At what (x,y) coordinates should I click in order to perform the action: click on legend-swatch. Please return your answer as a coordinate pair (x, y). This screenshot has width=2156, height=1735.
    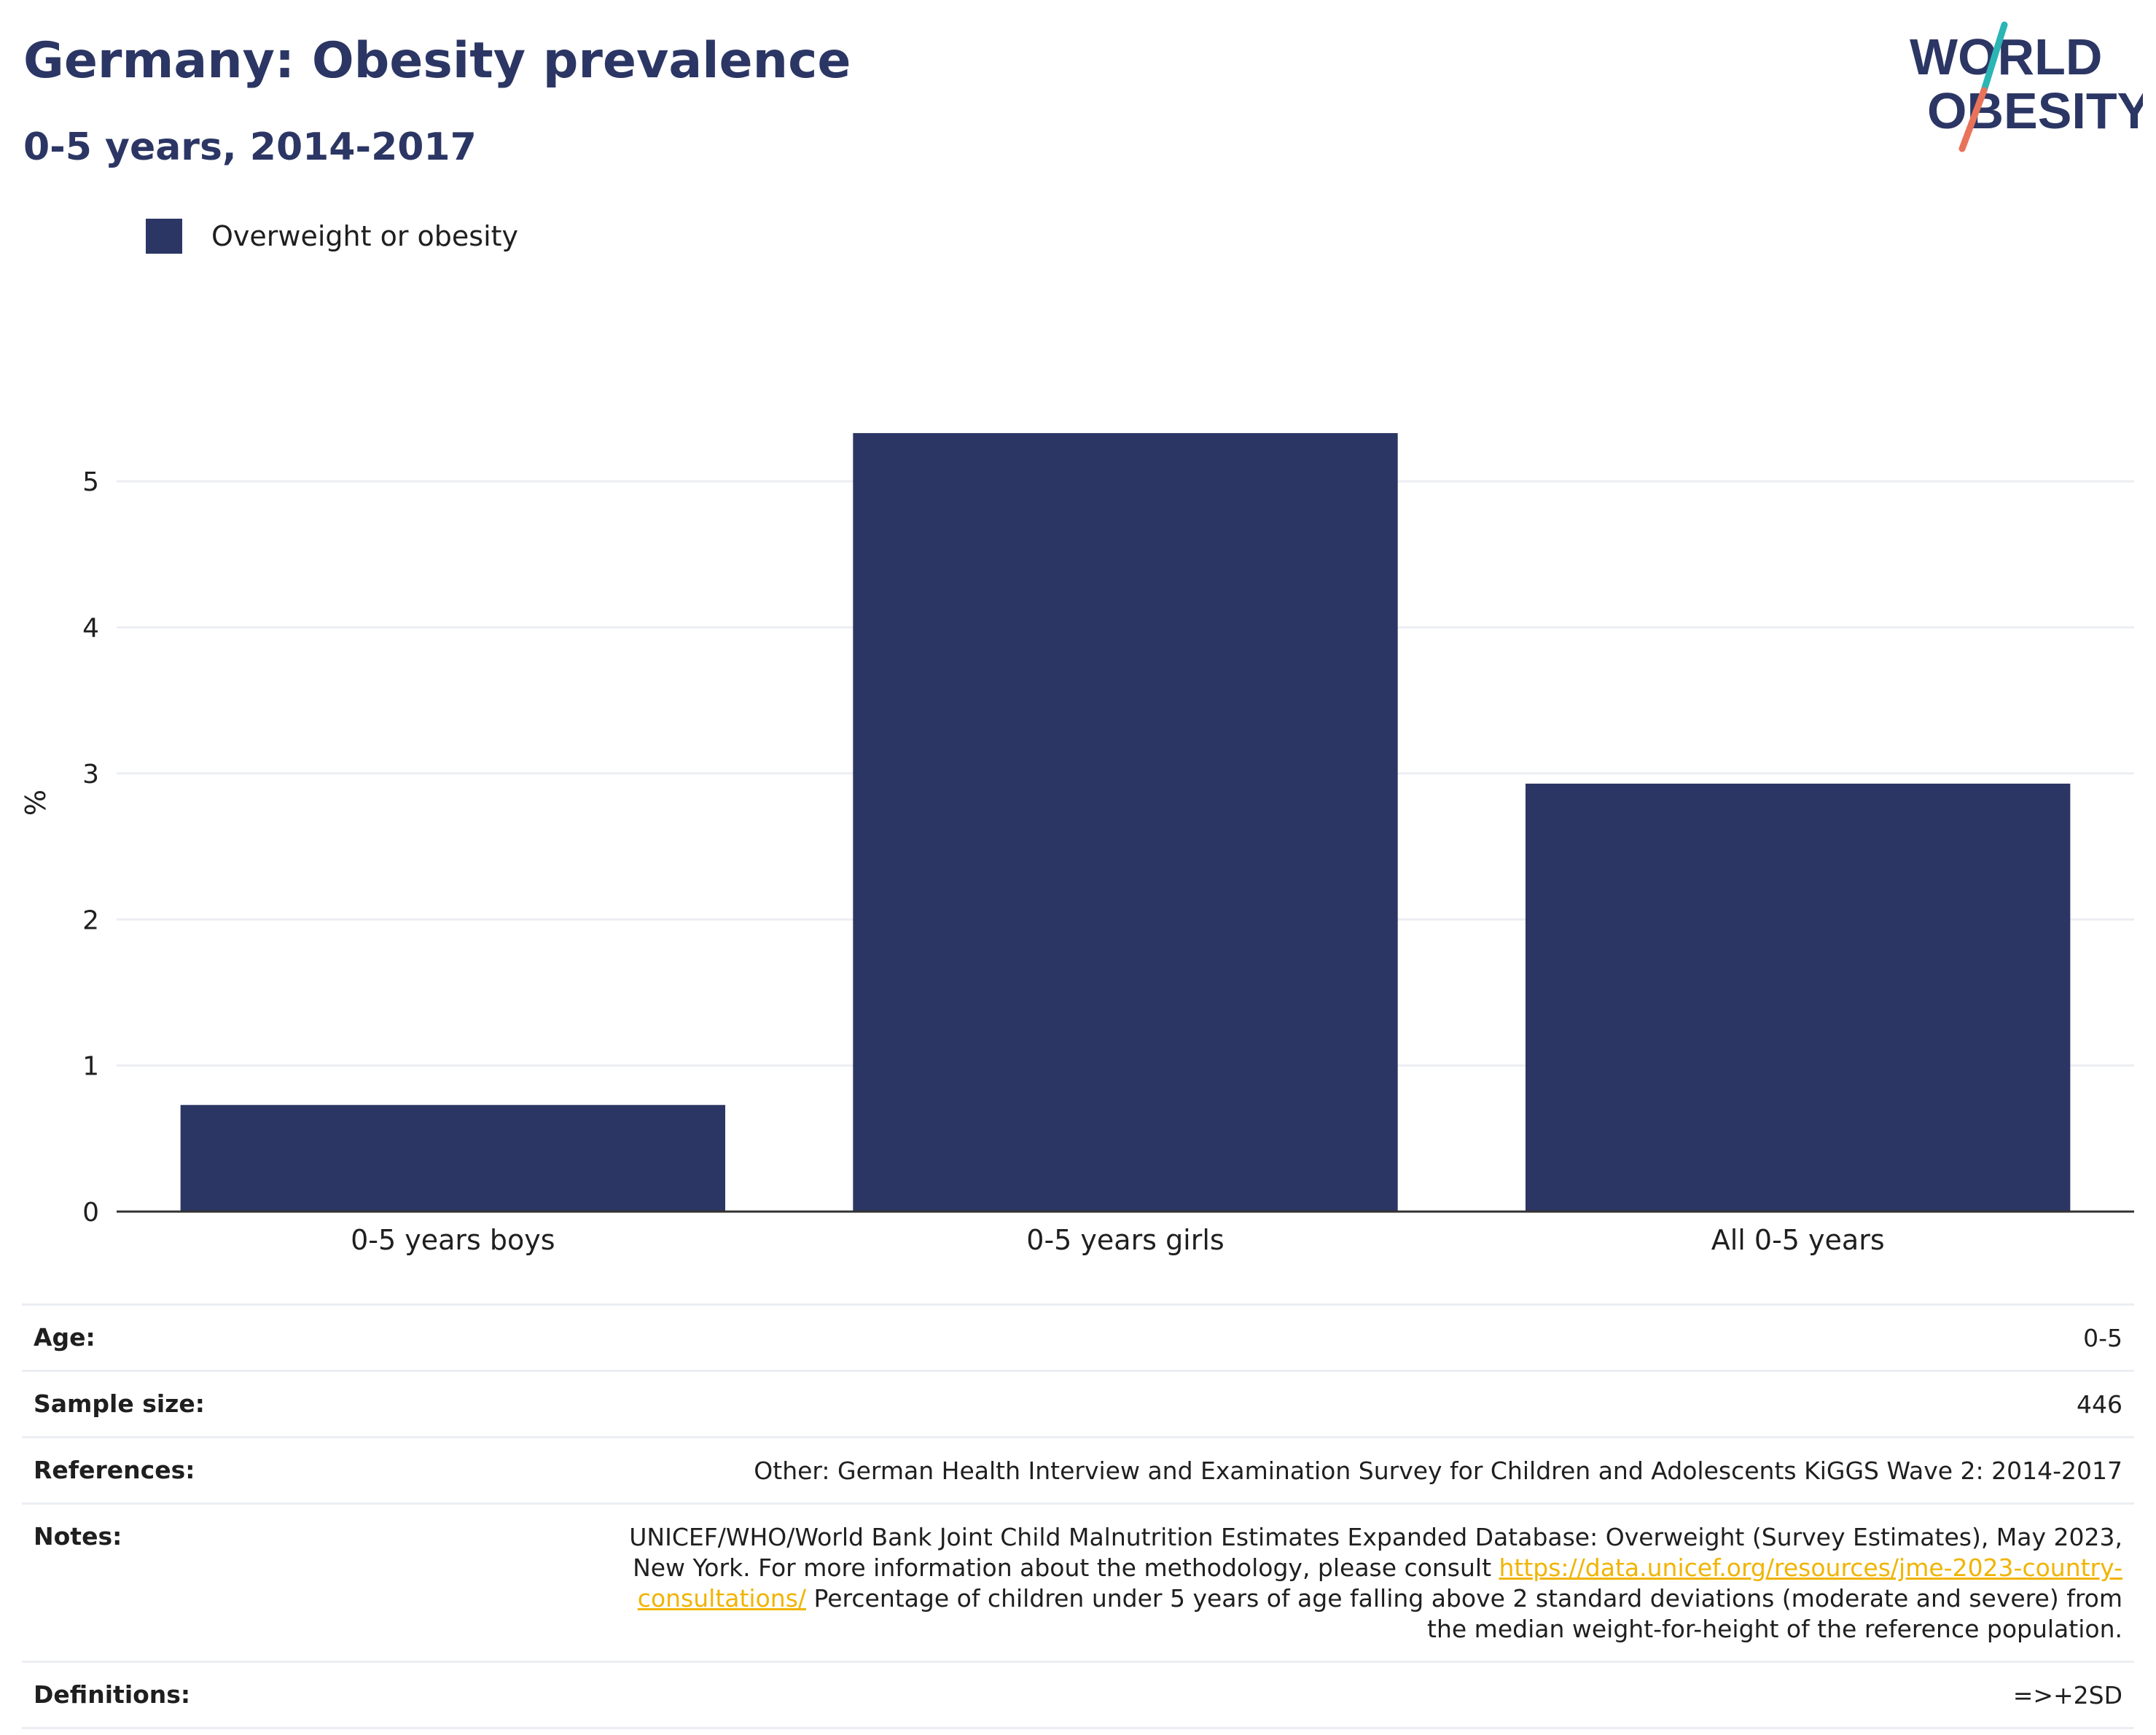
    Looking at the image, I should click on (164, 236).